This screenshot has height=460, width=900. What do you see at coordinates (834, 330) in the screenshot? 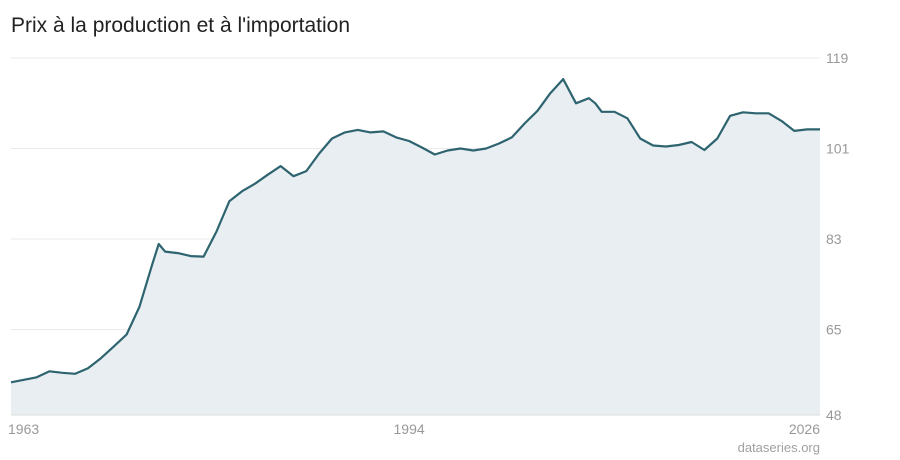
I see `y-tick-label: 65` at bounding box center [834, 330].